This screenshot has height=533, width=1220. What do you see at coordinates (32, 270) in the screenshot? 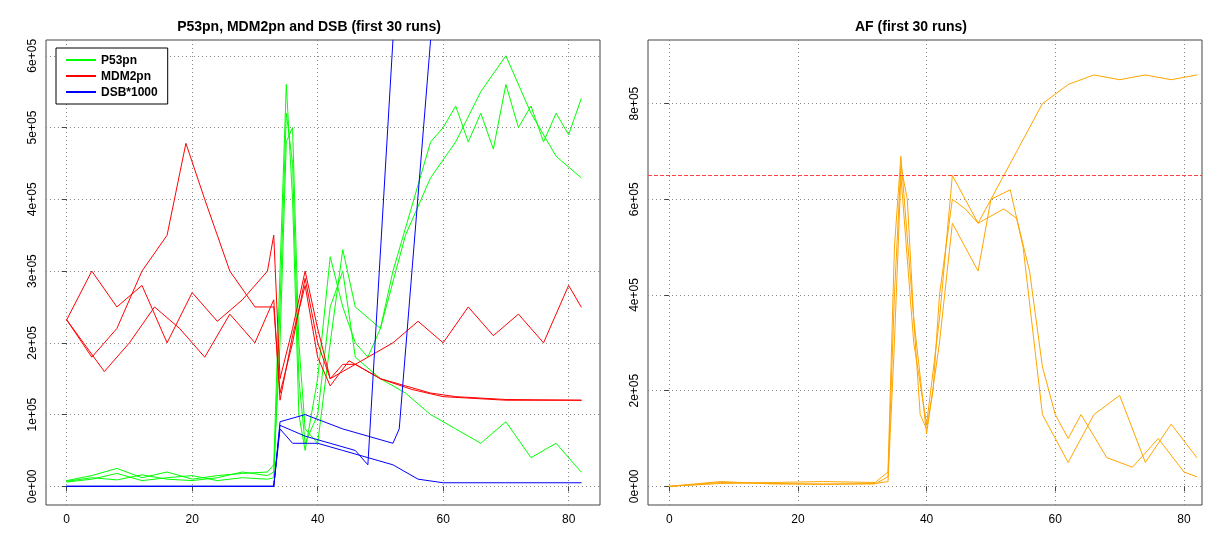
I see `y-tick-label: 3e+05` at bounding box center [32, 270].